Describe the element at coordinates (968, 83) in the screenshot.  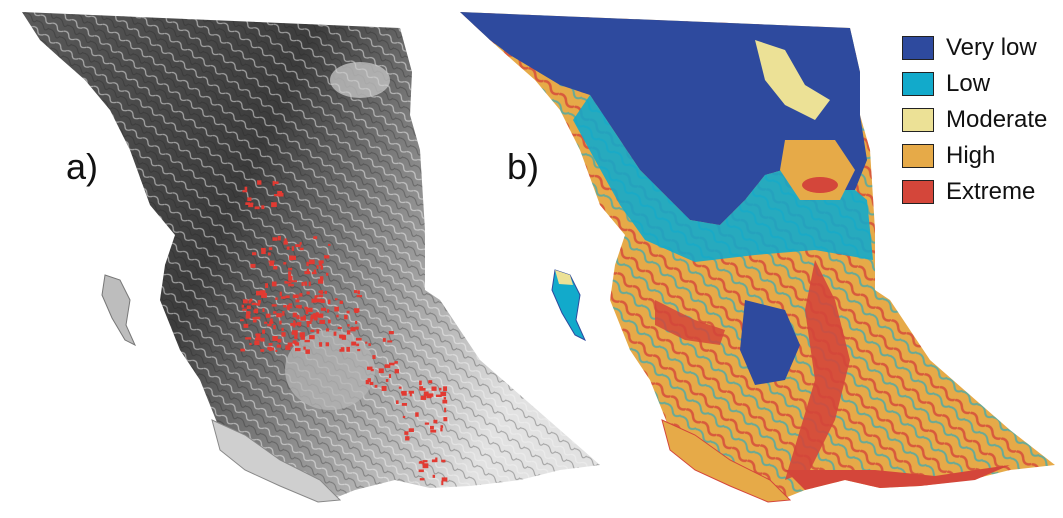
I see `legend-label: Low` at that location.